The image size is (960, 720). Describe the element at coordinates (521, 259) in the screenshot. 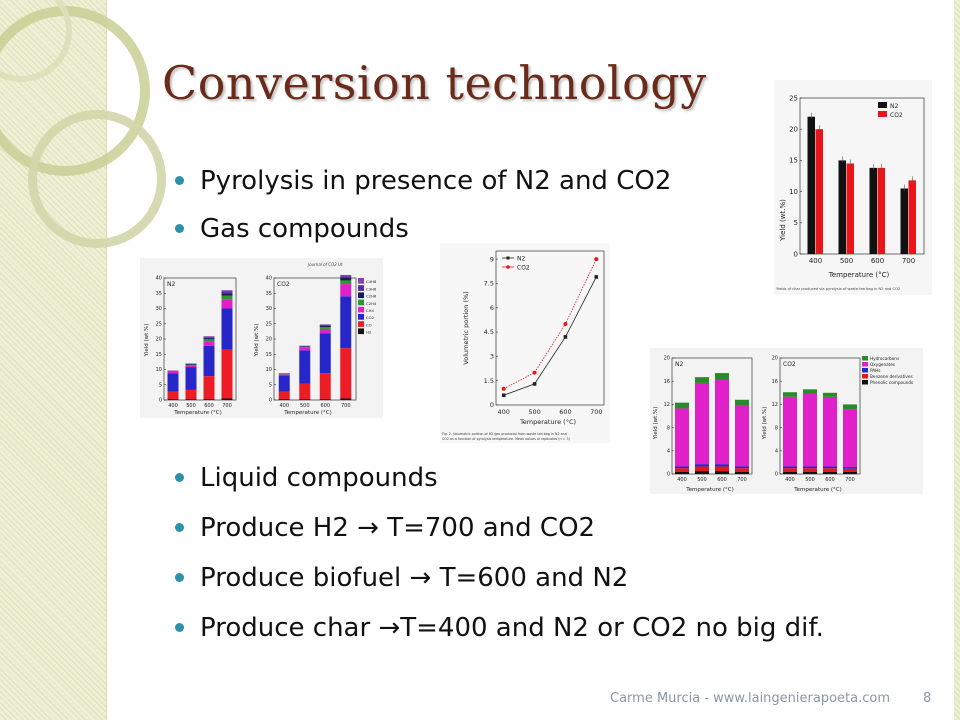

I see `h2-volumetric-legend-label: N2` at that location.